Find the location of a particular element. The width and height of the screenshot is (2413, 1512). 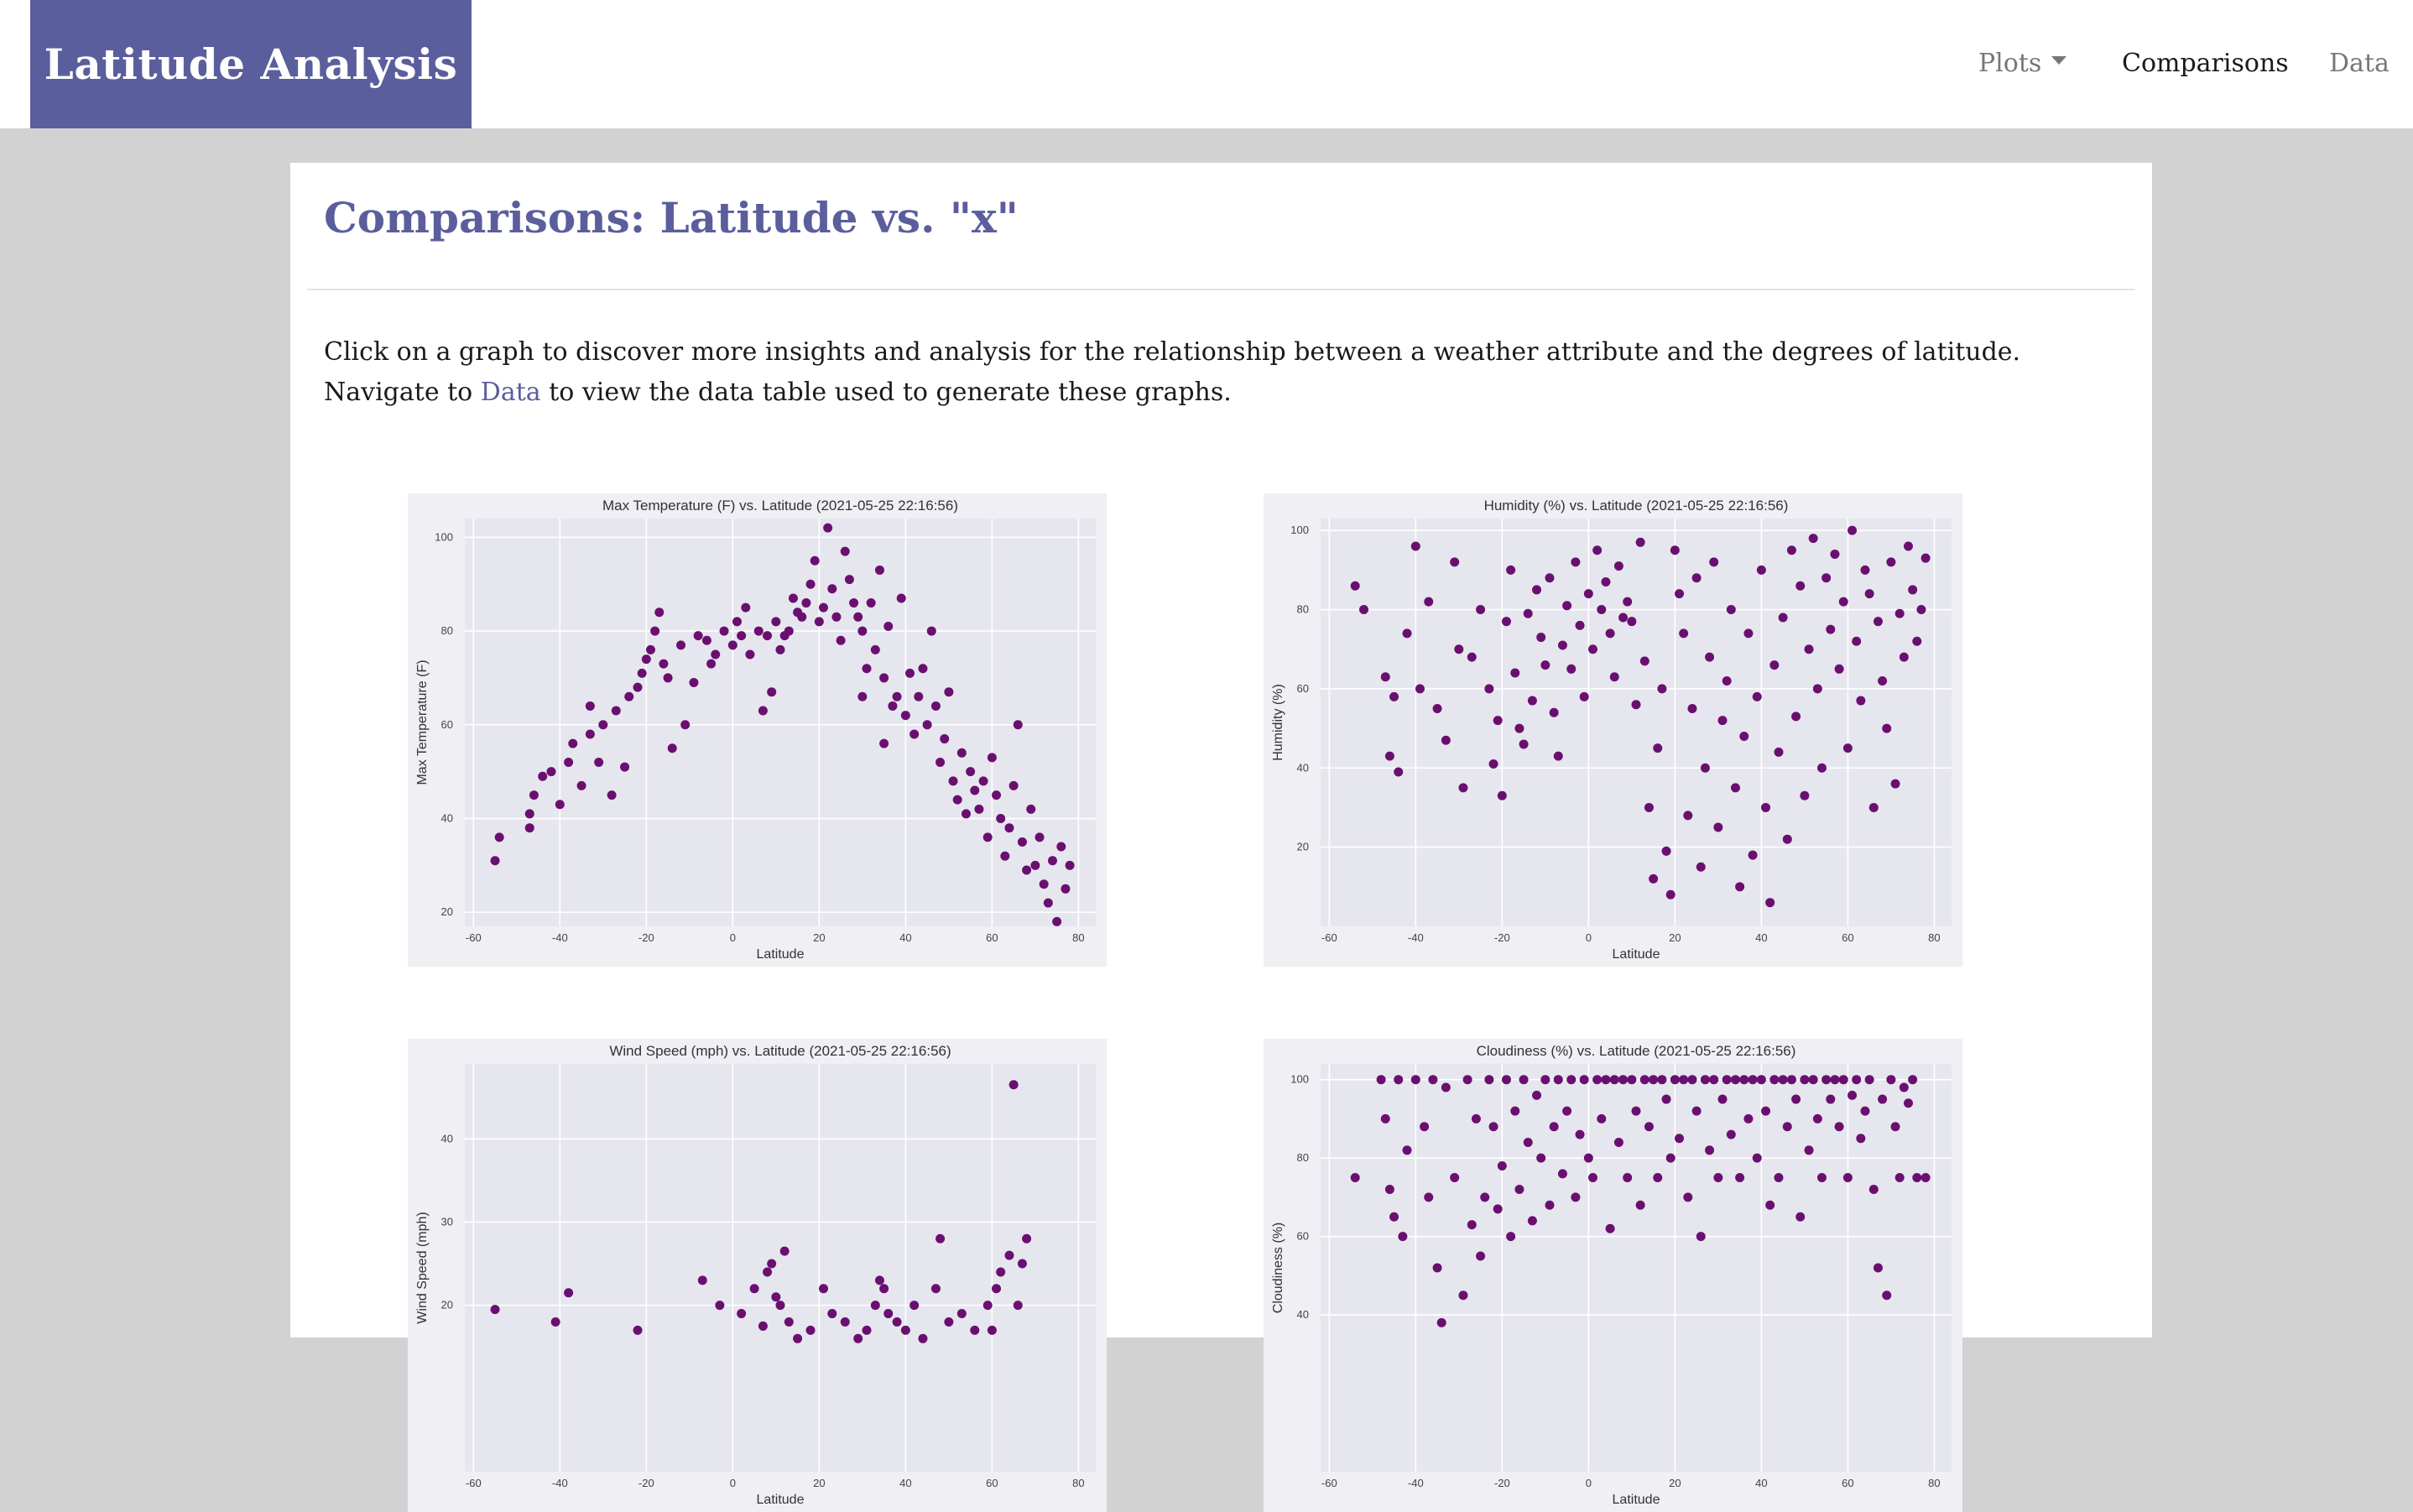

wind-speed-y-tick-label: 20 is located at coordinates (447, 1305).